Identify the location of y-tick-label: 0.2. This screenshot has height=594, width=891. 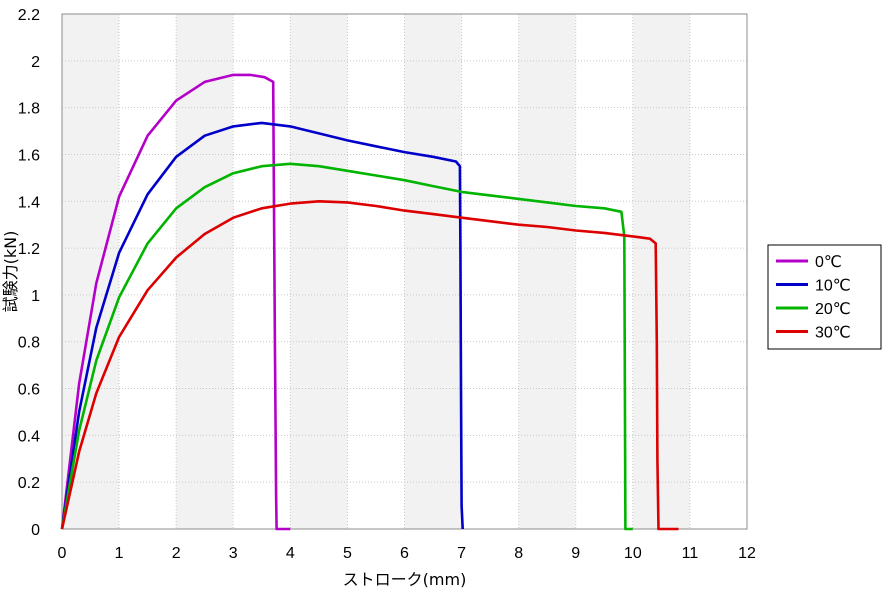
(29, 483).